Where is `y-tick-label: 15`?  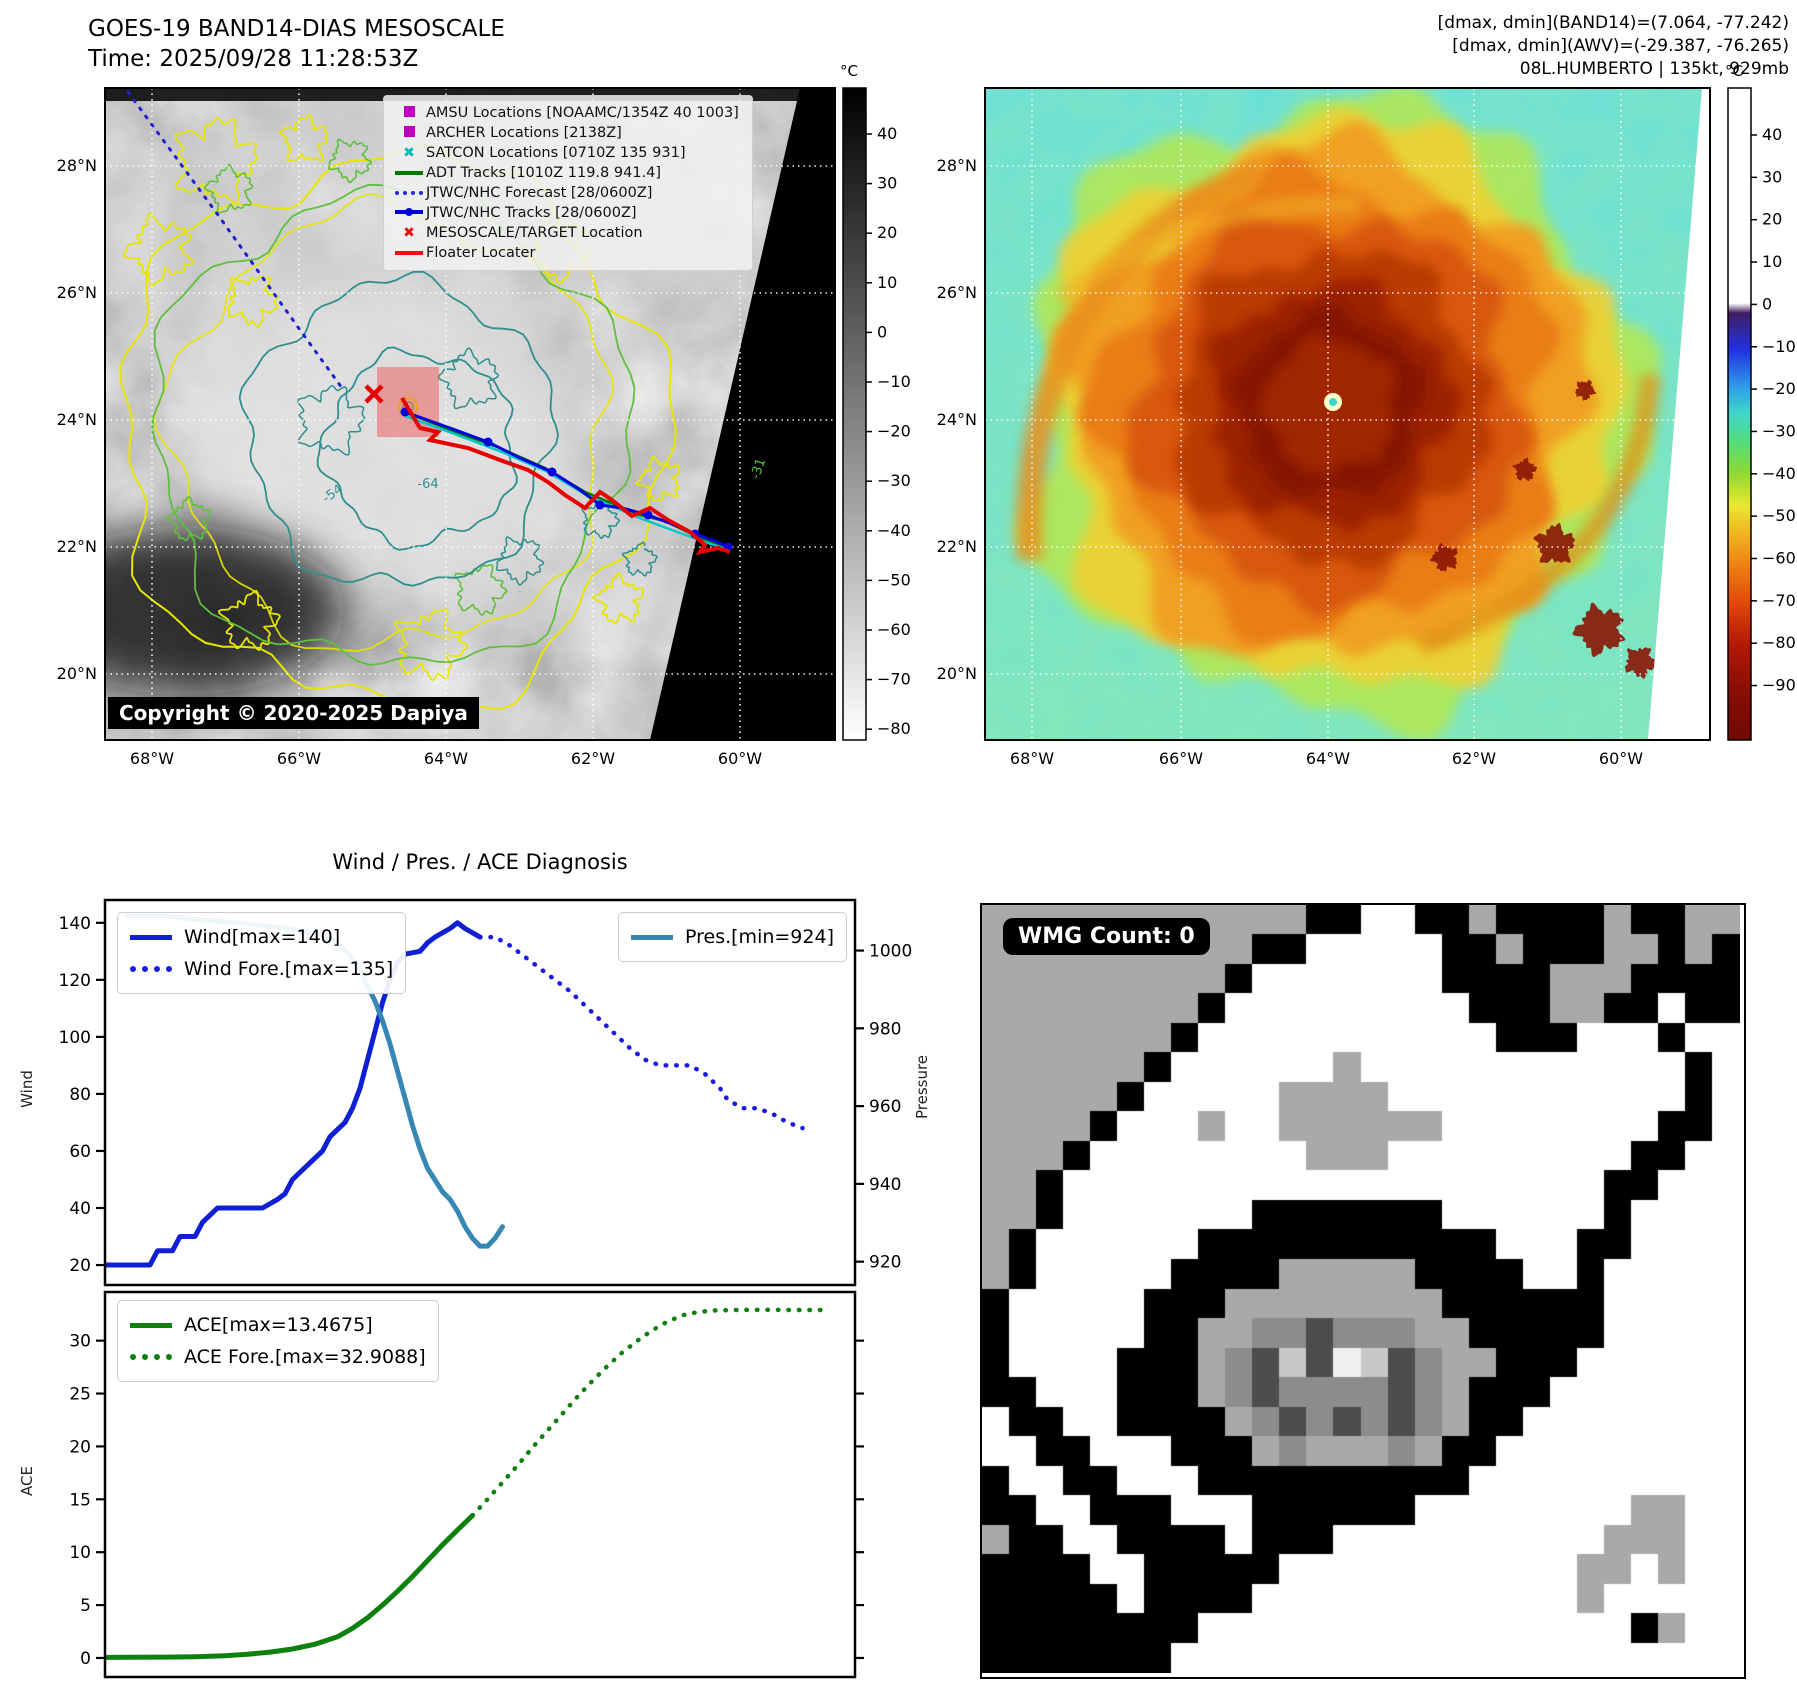 y-tick-label: 15 is located at coordinates (80, 1500).